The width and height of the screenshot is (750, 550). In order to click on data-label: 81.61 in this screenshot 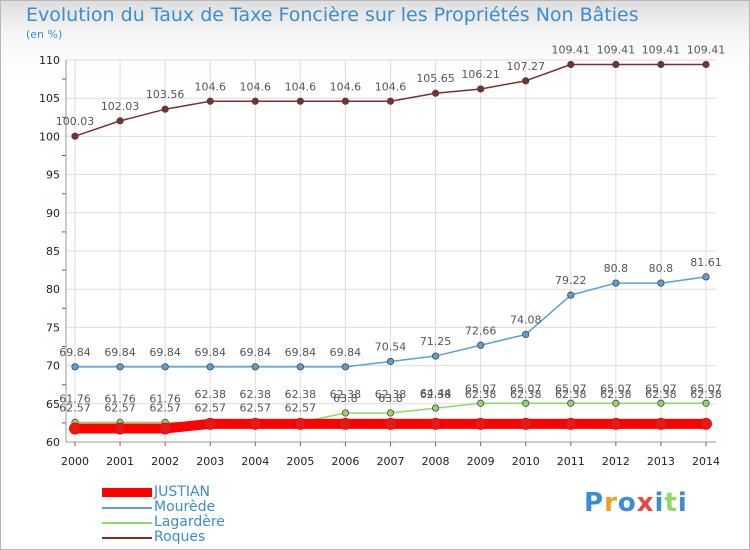, I will do `click(706, 262)`.